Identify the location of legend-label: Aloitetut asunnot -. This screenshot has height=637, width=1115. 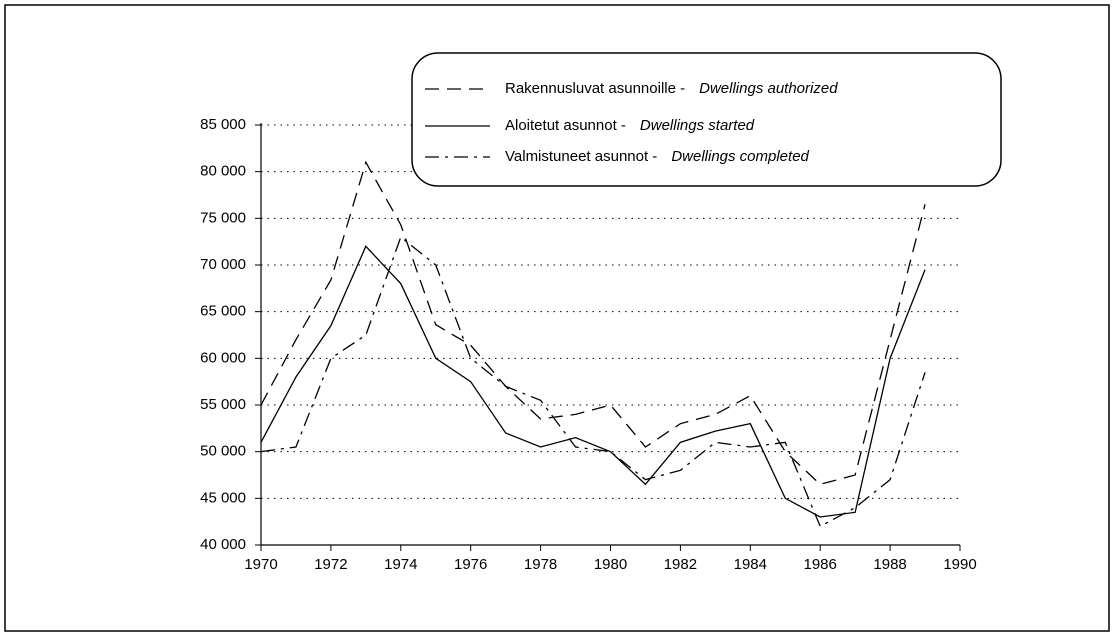
(565, 125).